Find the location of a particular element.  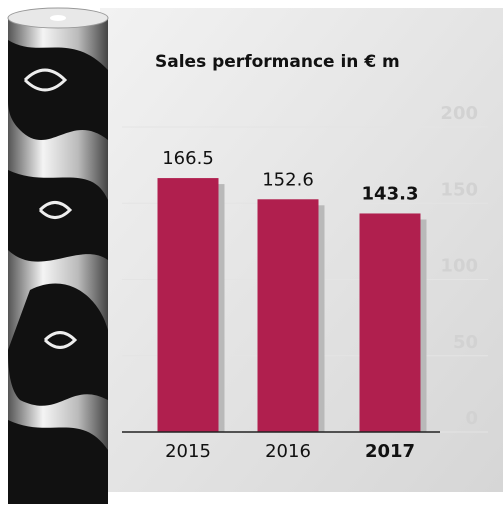

x-tick-label: 2017 is located at coordinates (390, 451).